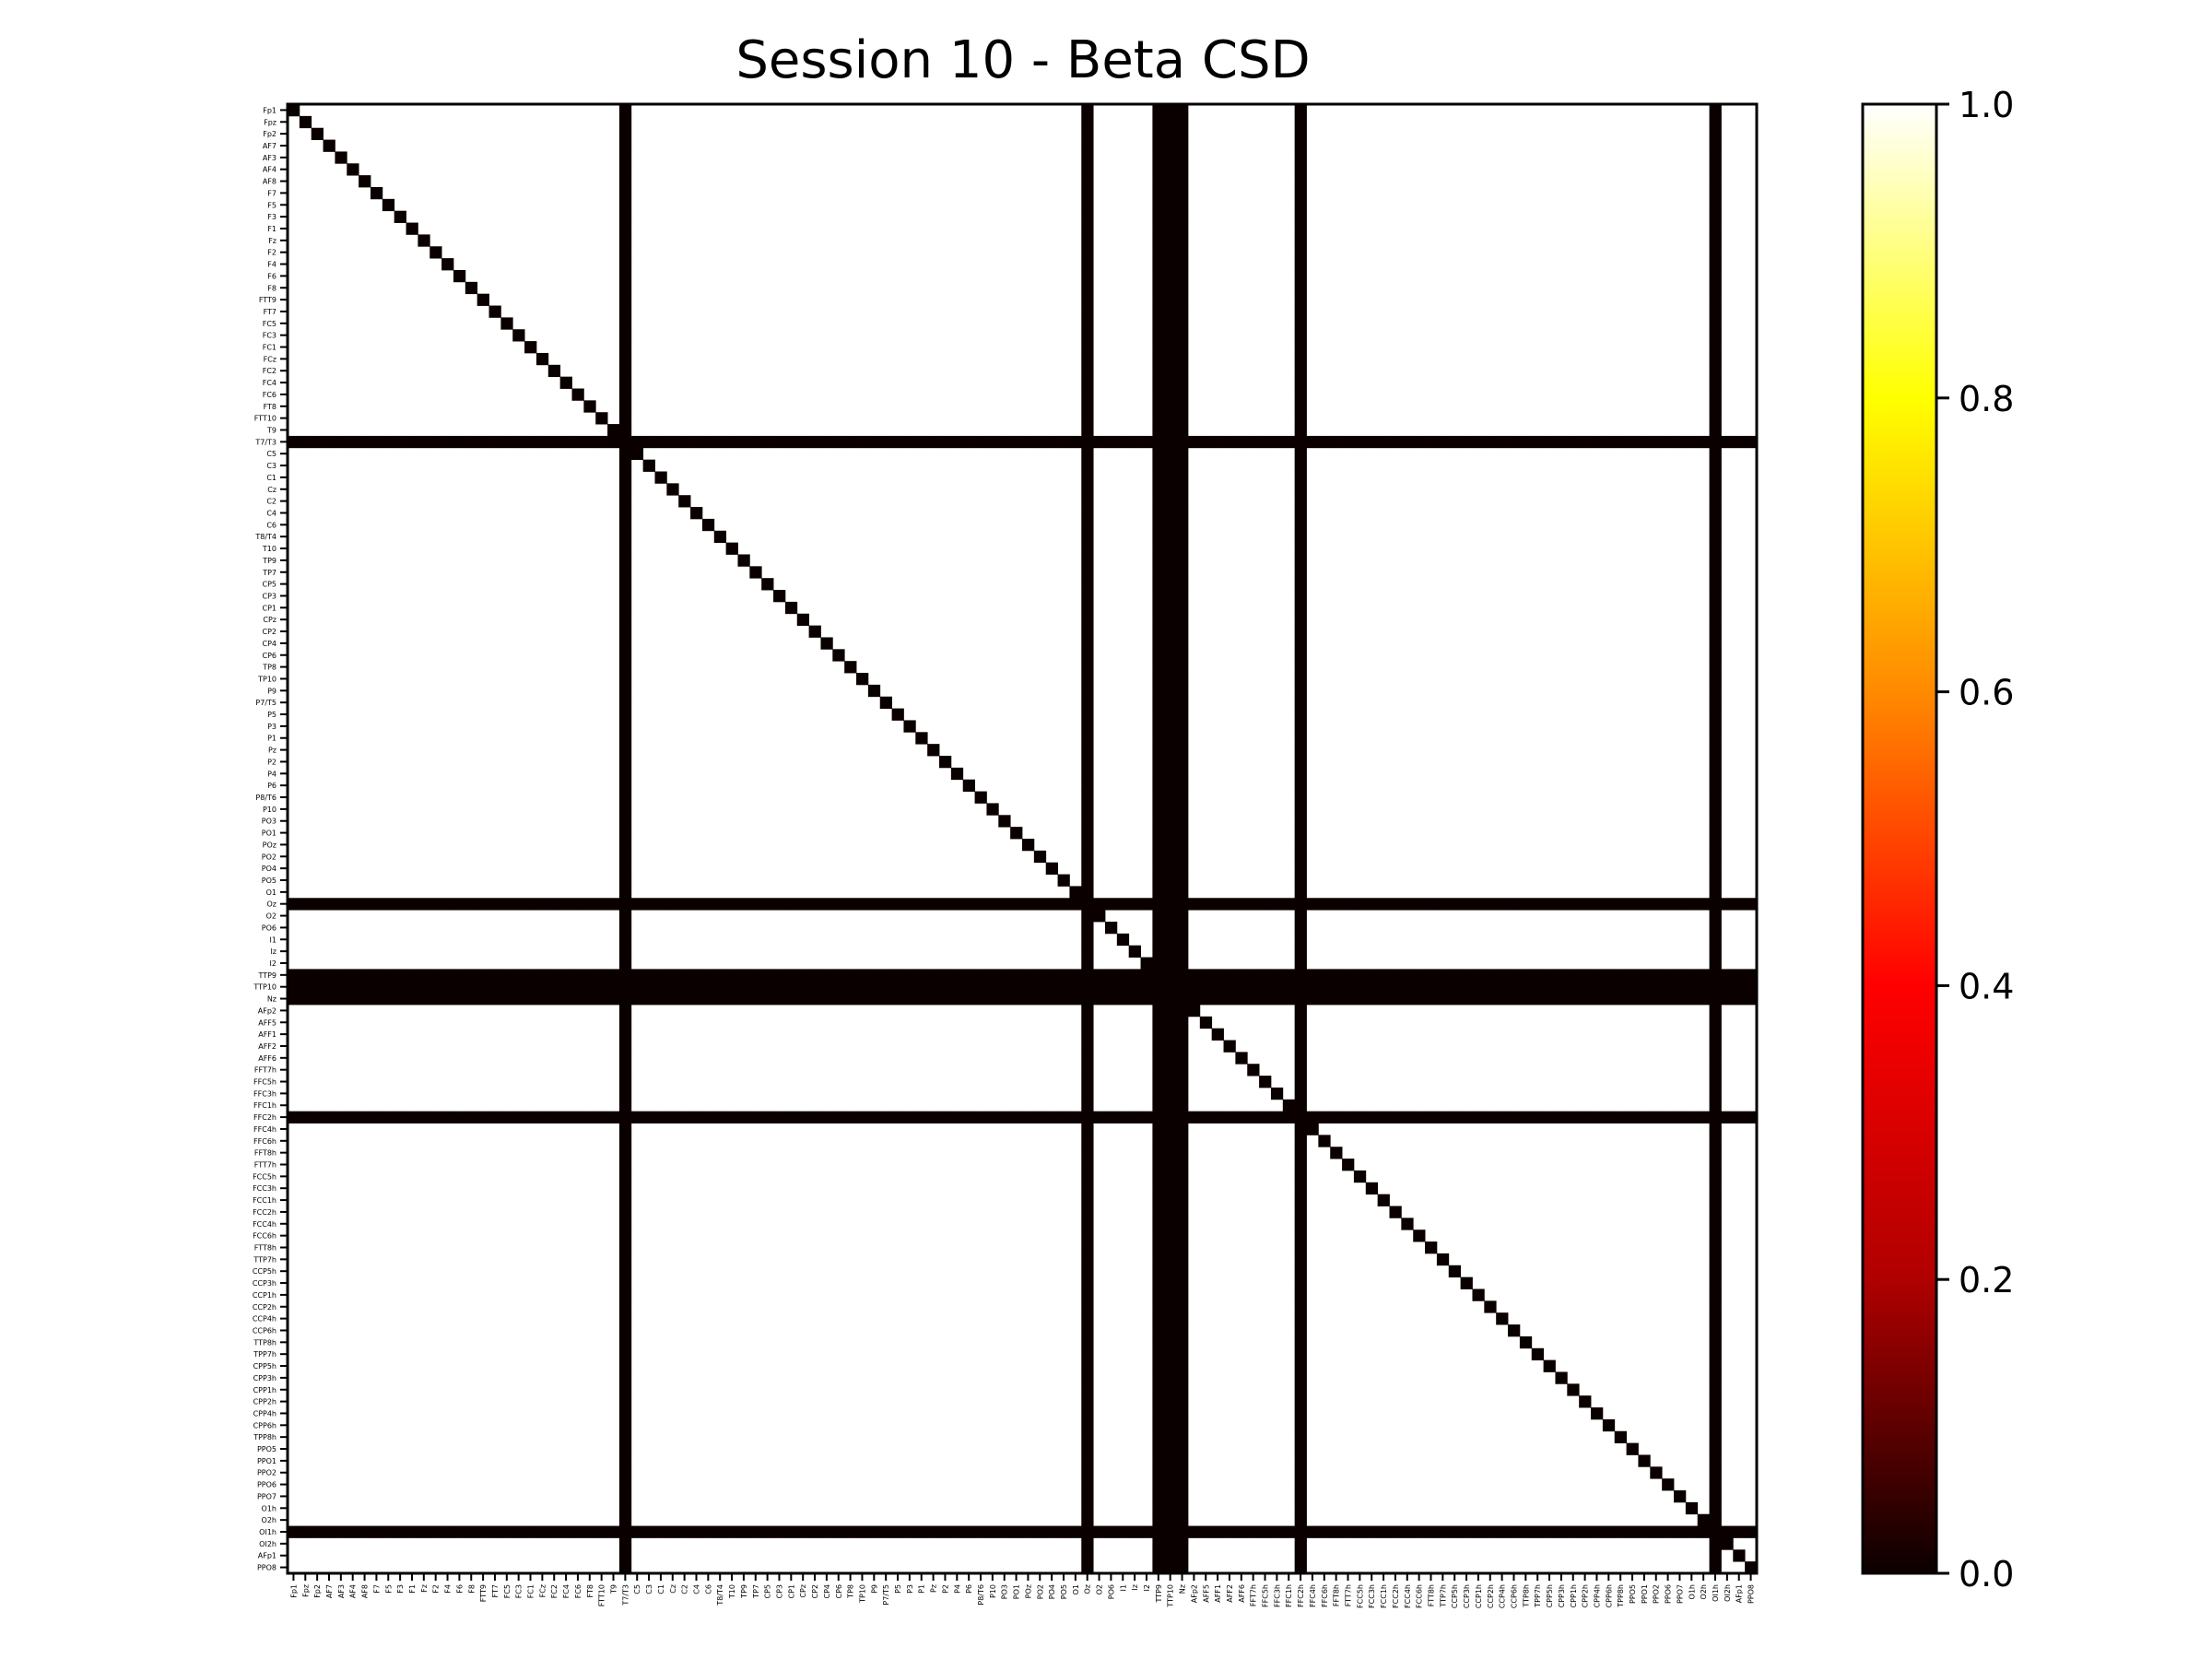  What do you see at coordinates (1384, 1596) in the screenshot?
I see `x-tick-label: FCC1h` at bounding box center [1384, 1596].